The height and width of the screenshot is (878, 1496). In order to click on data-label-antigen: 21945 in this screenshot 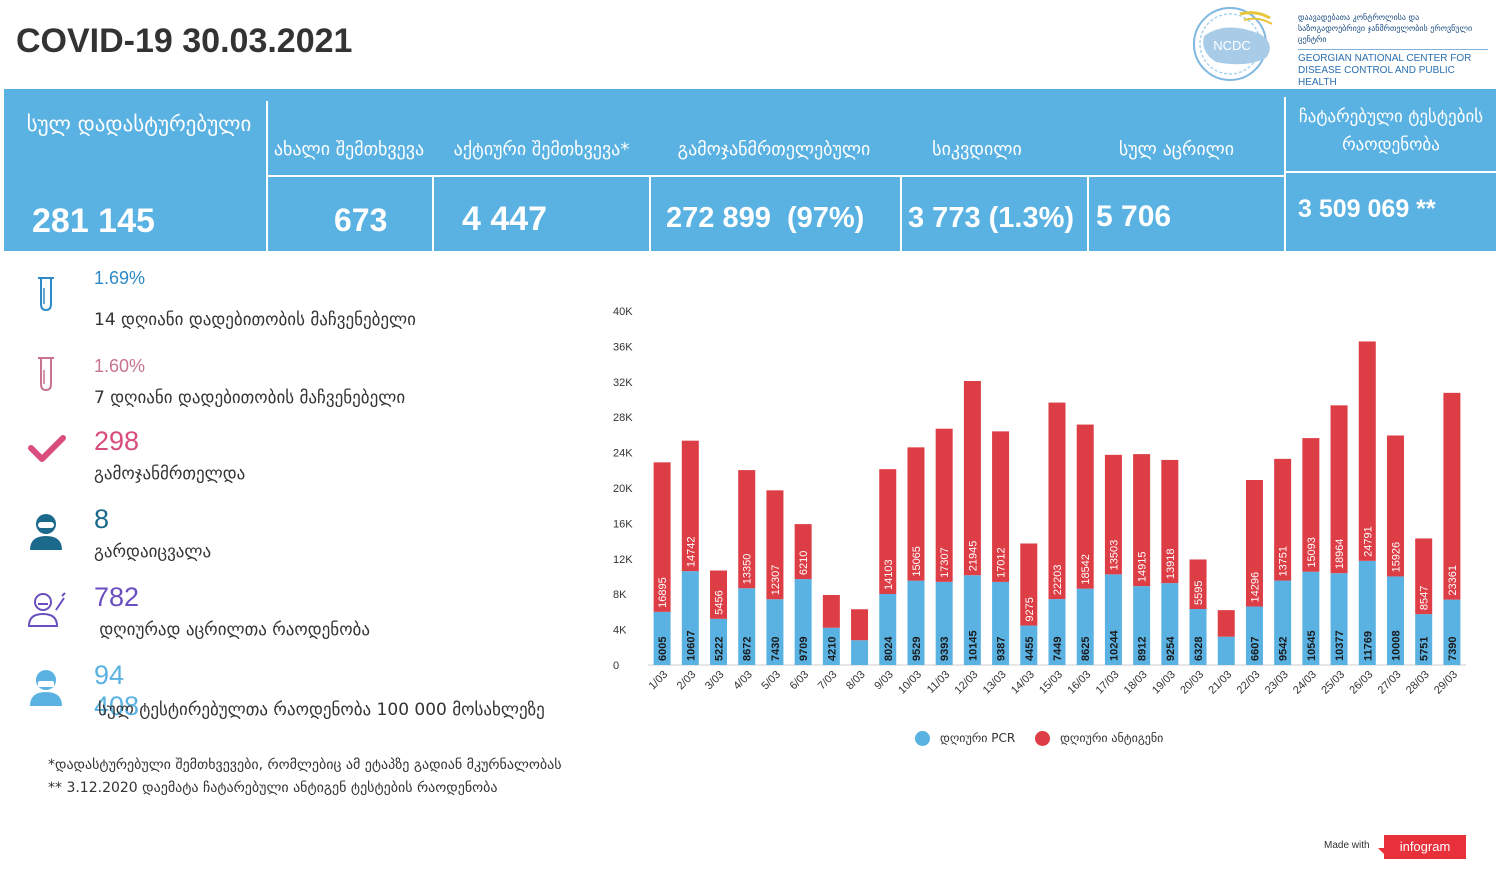, I will do `click(973, 556)`.